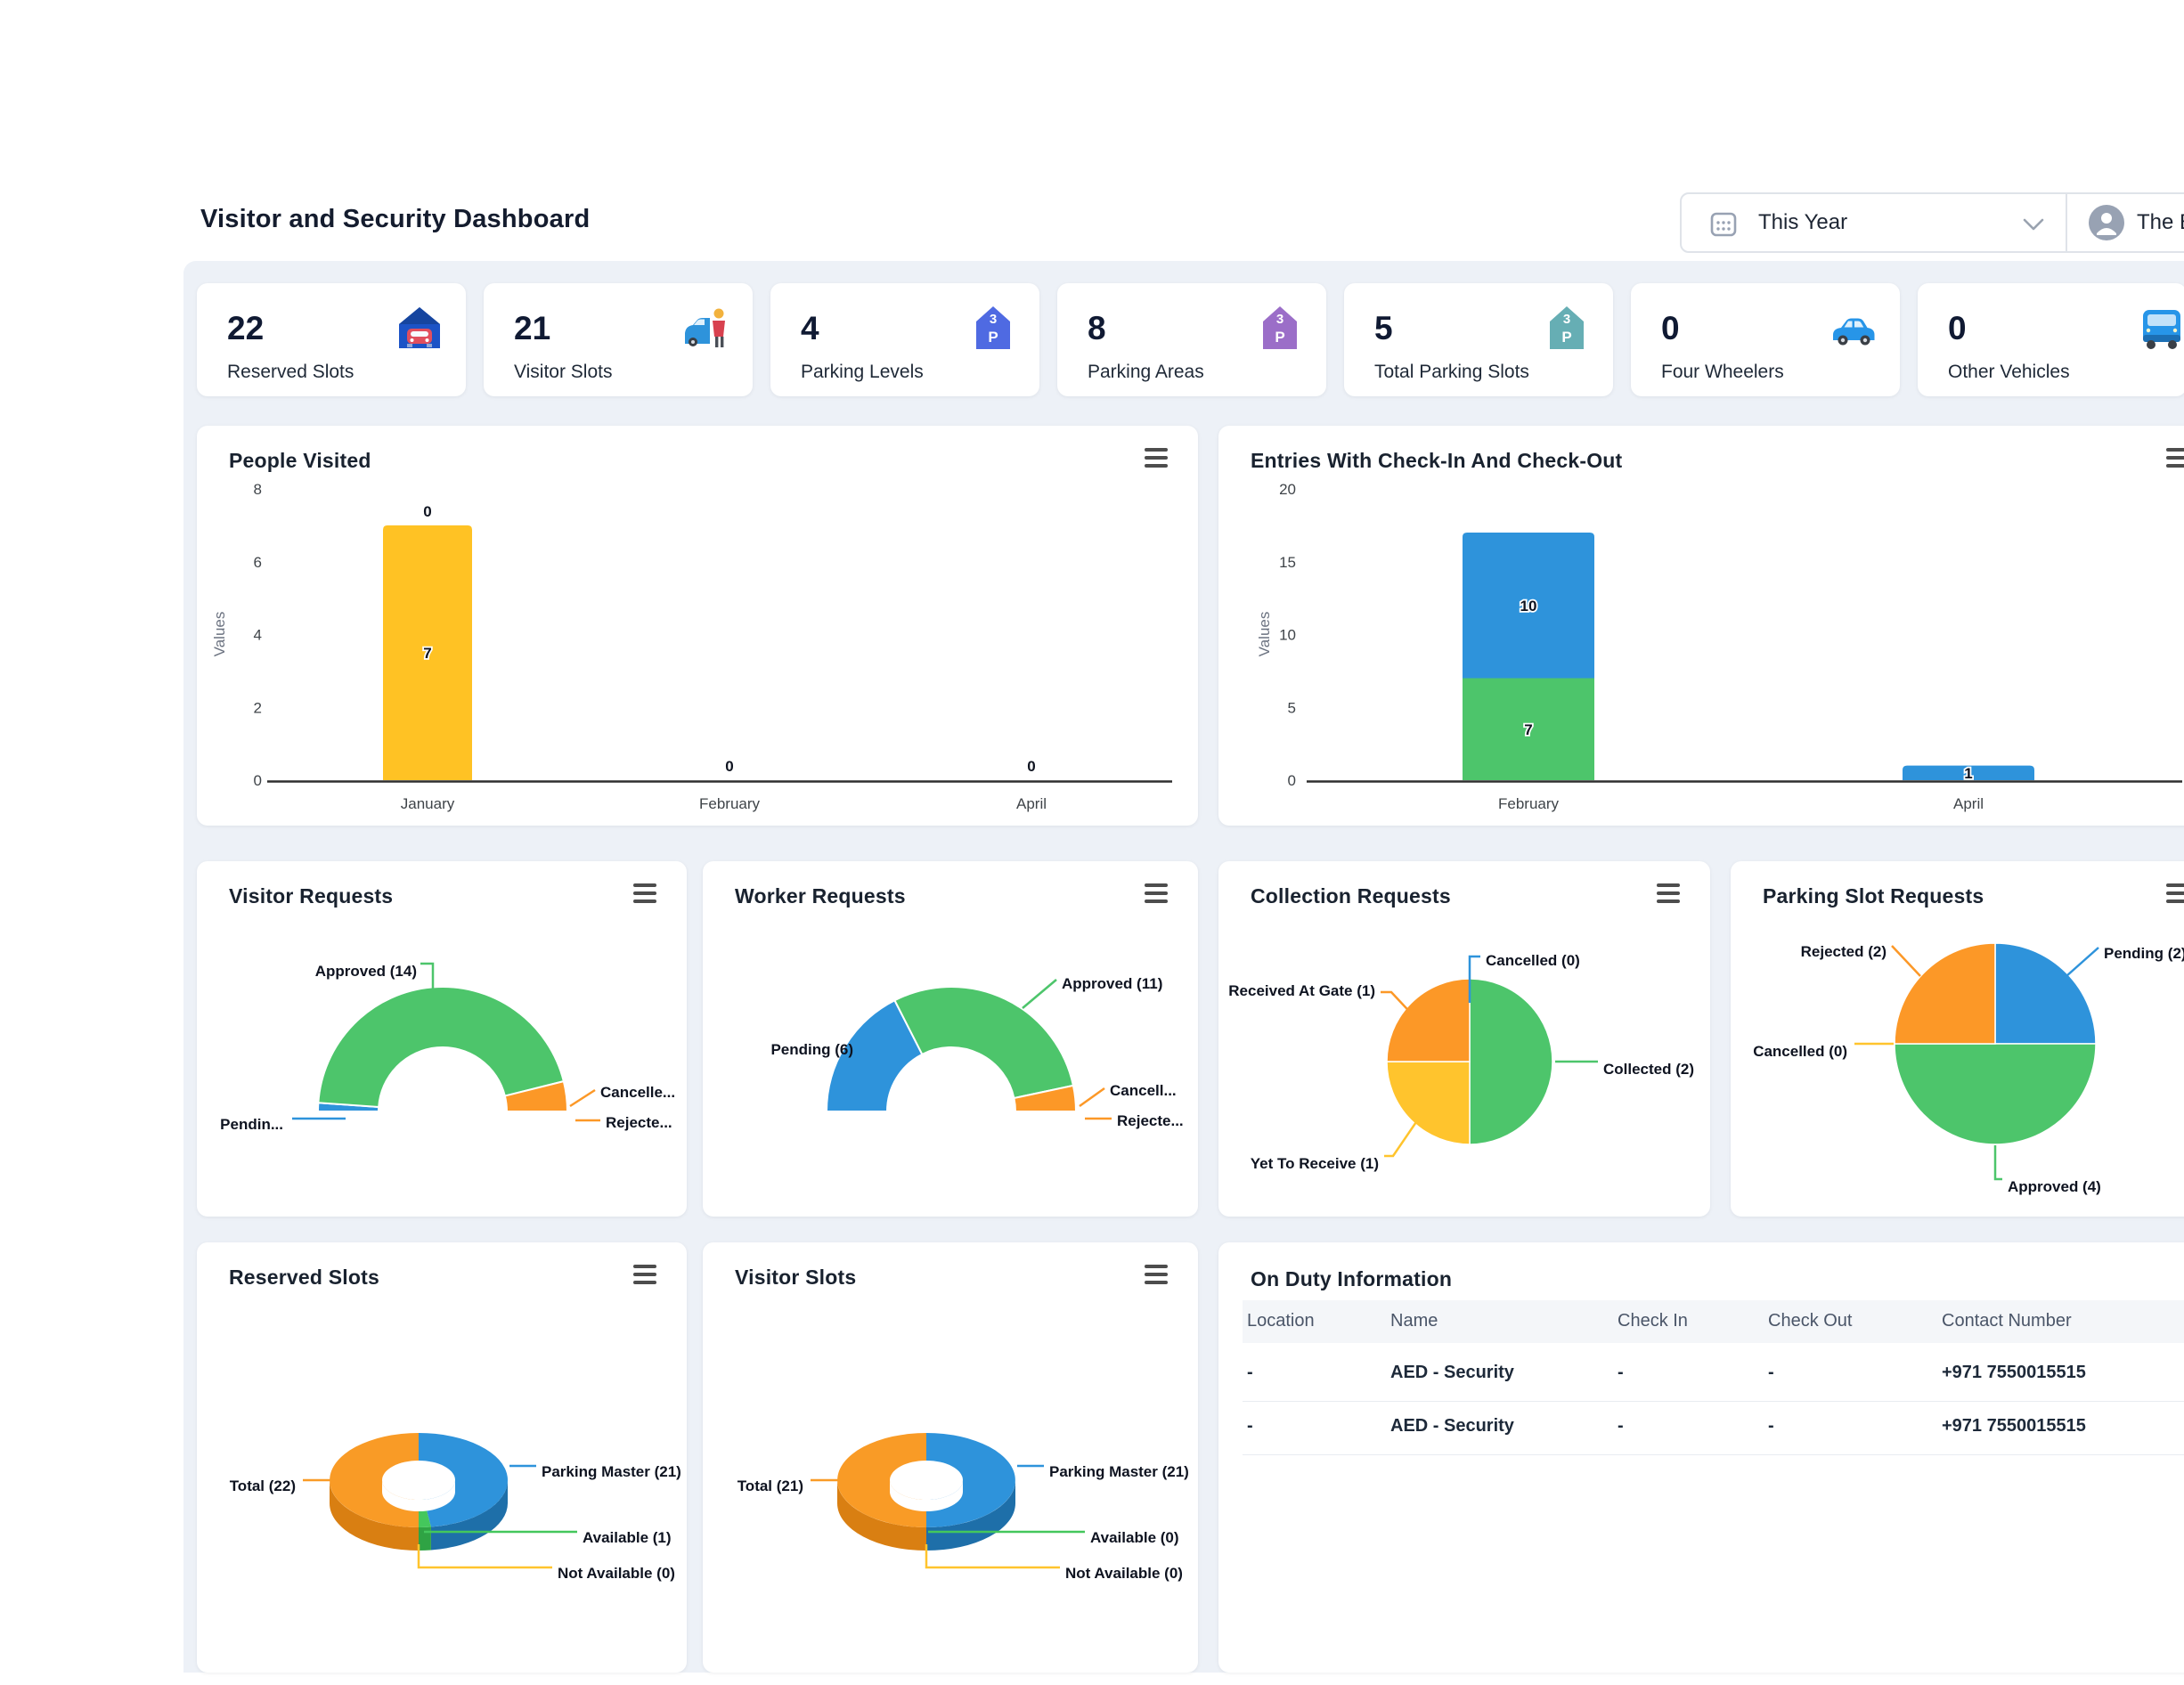 This screenshot has height=1685, width=2184. I want to click on column-header-contact-number: Contact Number, so click(2007, 1321).